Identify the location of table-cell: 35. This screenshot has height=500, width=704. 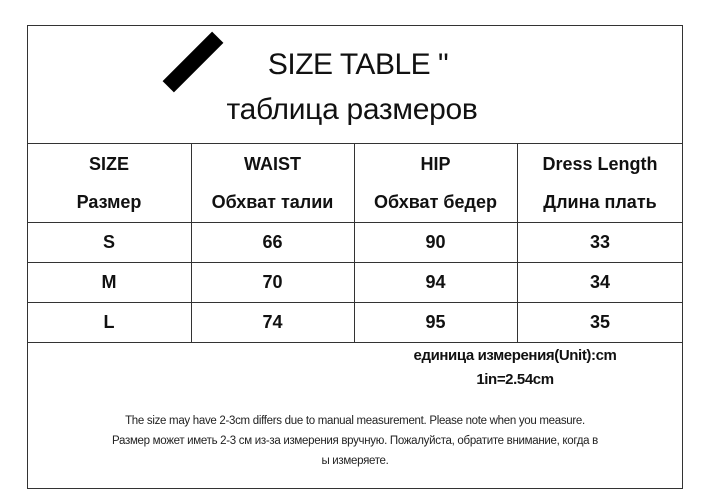
(600, 321).